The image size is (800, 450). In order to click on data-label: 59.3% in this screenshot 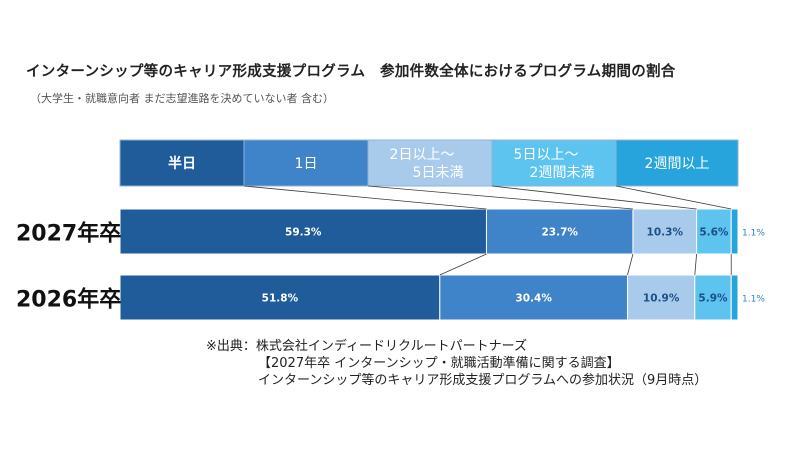, I will do `click(303, 233)`.